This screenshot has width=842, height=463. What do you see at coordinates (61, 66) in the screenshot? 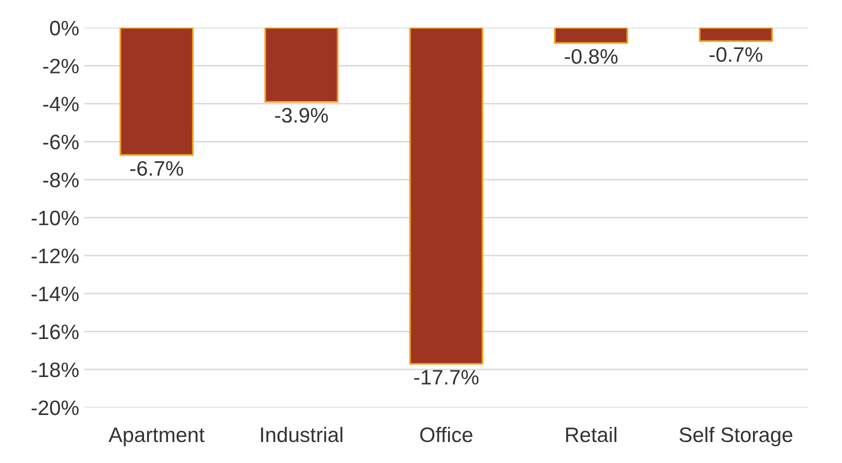
I see `y-tick-label: -2%` at bounding box center [61, 66].